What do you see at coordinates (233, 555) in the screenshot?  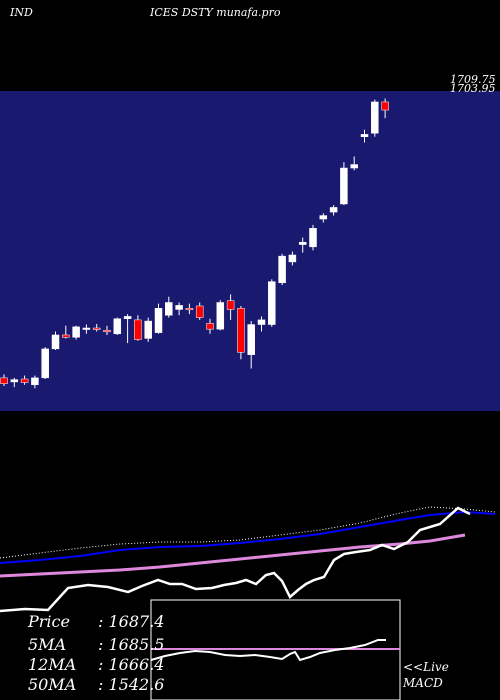 I see `pink-ma-line` at bounding box center [233, 555].